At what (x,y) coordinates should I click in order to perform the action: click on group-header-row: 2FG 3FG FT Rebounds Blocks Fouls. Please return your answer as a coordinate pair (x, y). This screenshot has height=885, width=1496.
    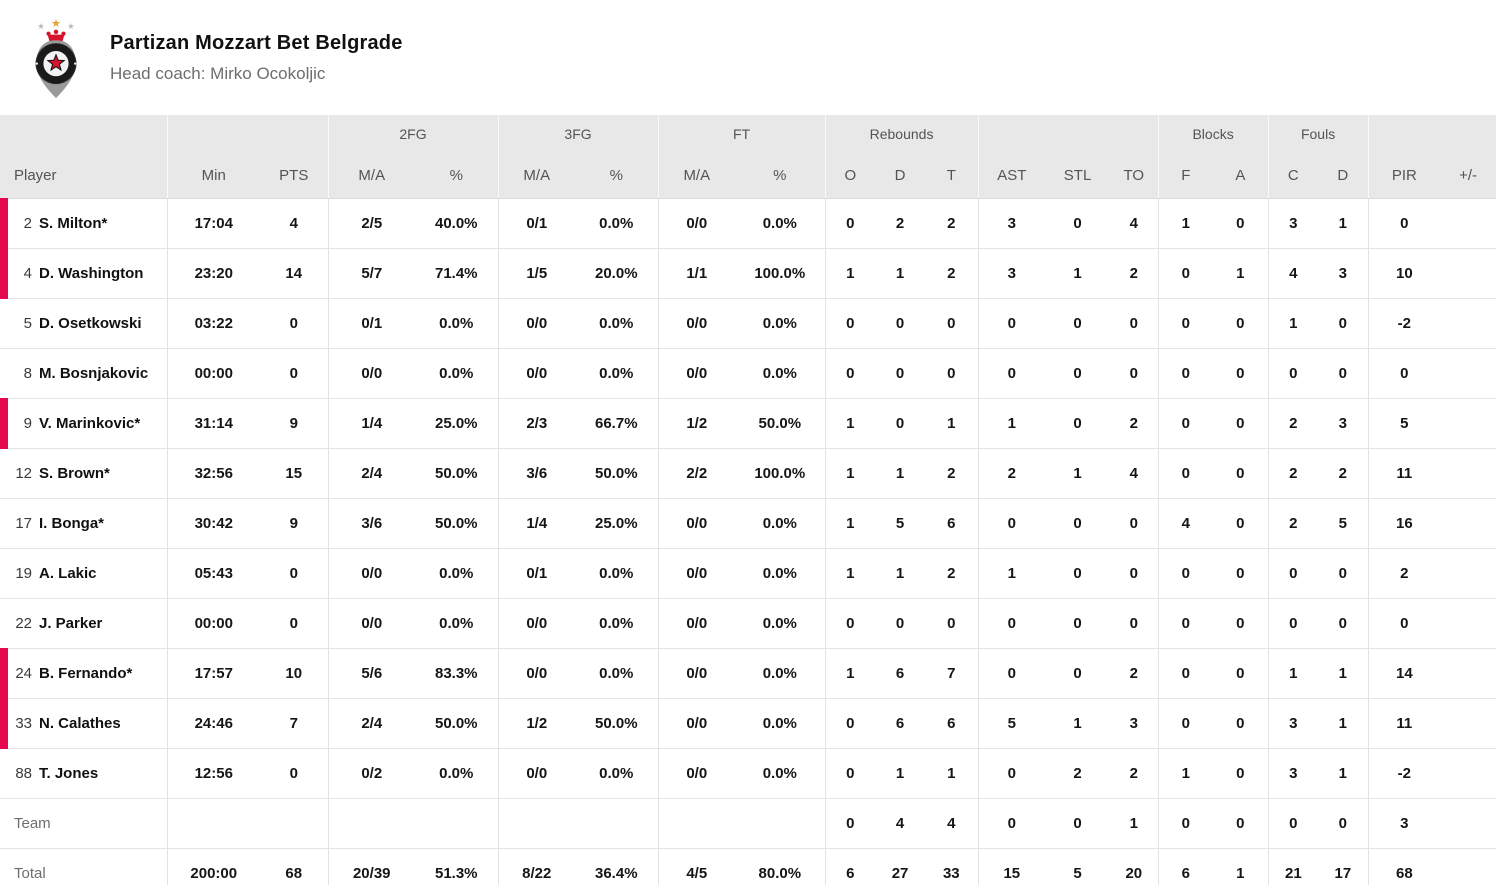
    Looking at the image, I should click on (748, 134).